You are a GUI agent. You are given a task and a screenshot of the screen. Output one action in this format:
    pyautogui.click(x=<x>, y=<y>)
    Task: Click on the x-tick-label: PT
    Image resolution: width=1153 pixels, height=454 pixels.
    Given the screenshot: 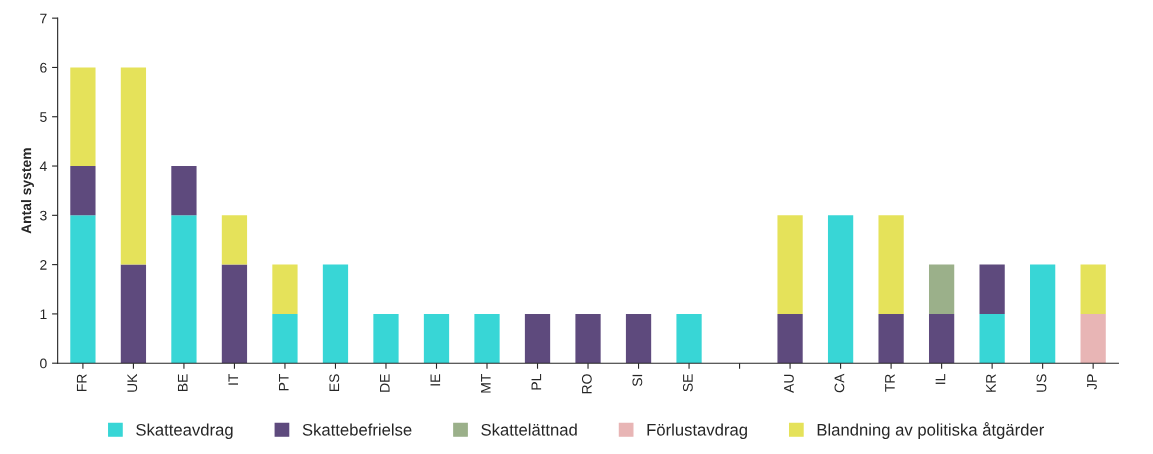 What is the action you would take?
    pyautogui.click(x=283, y=382)
    